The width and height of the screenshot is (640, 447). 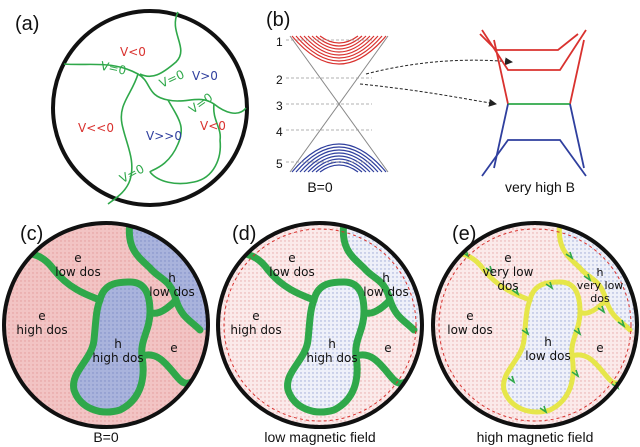 What do you see at coordinates (27, 24) in the screenshot?
I see `panel-a-label: (a)` at bounding box center [27, 24].